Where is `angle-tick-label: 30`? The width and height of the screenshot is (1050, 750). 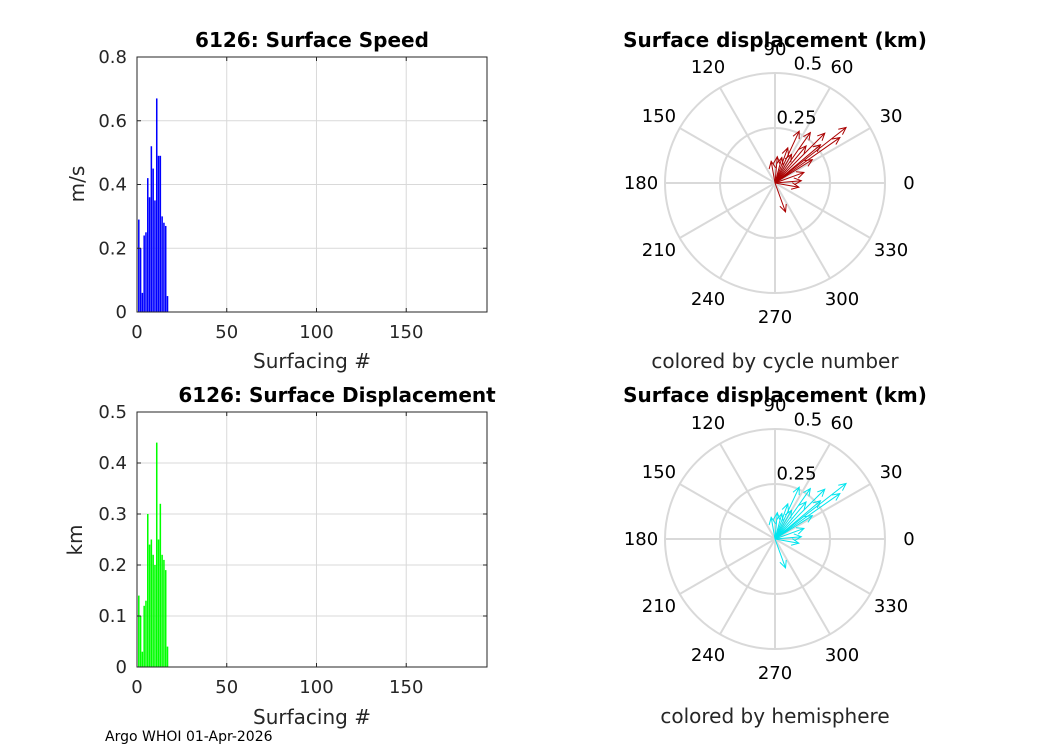
angle-tick-label: 30 is located at coordinates (891, 472).